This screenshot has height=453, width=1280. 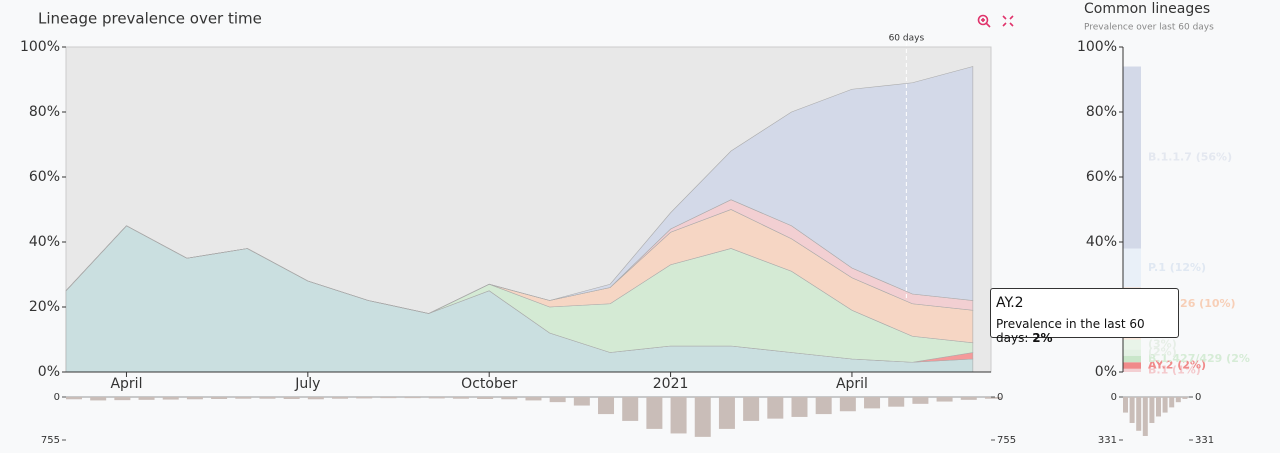 What do you see at coordinates (671, 384) in the screenshot?
I see `x-tick-label: 2021` at bounding box center [671, 384].